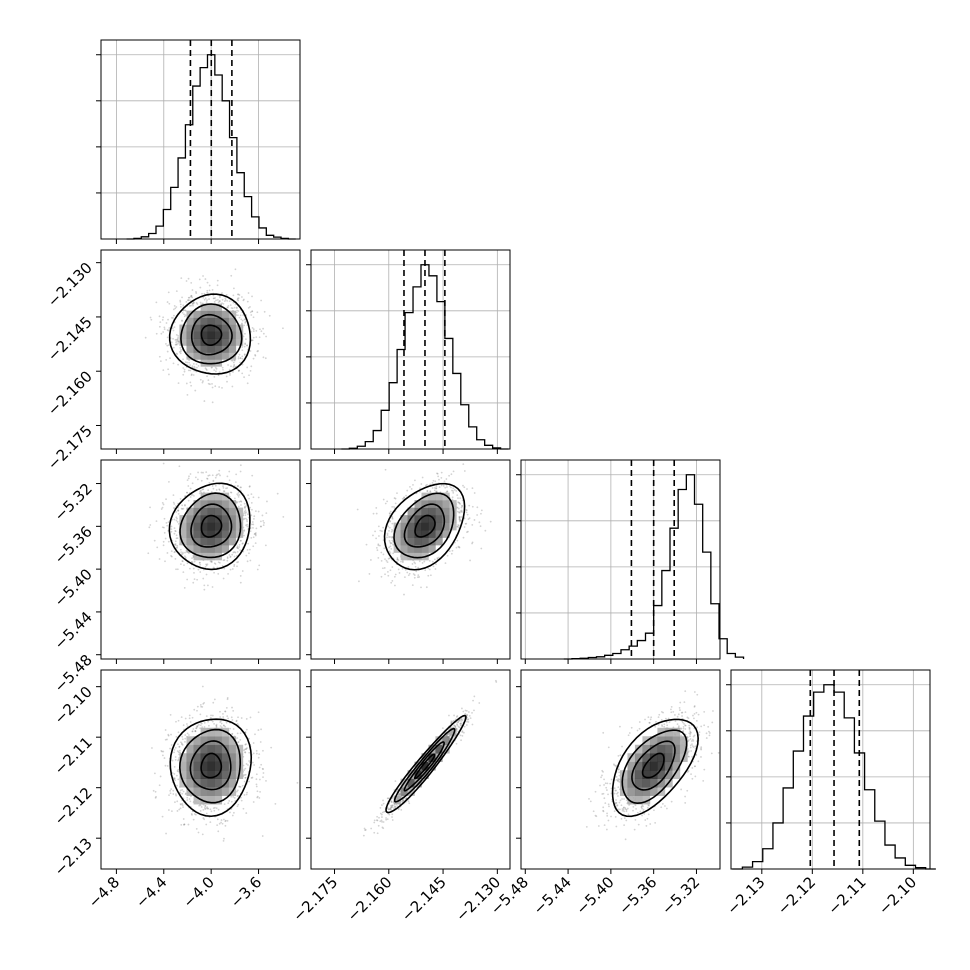 Image resolution: width=970 pixels, height=970 pixels. What do you see at coordinates (424, 528) in the screenshot?
I see `panel-content` at bounding box center [424, 528].